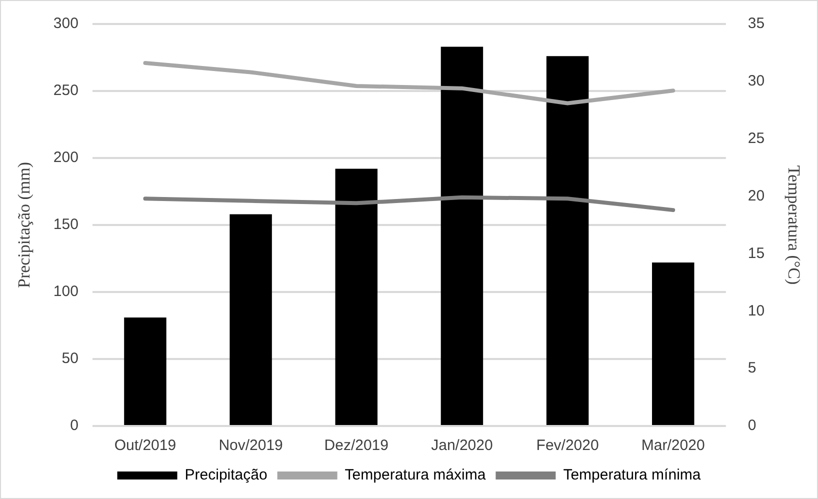 This screenshot has height=499, width=818. What do you see at coordinates (250, 445) in the screenshot?
I see `x-tick-label: Nov/2019` at bounding box center [250, 445].